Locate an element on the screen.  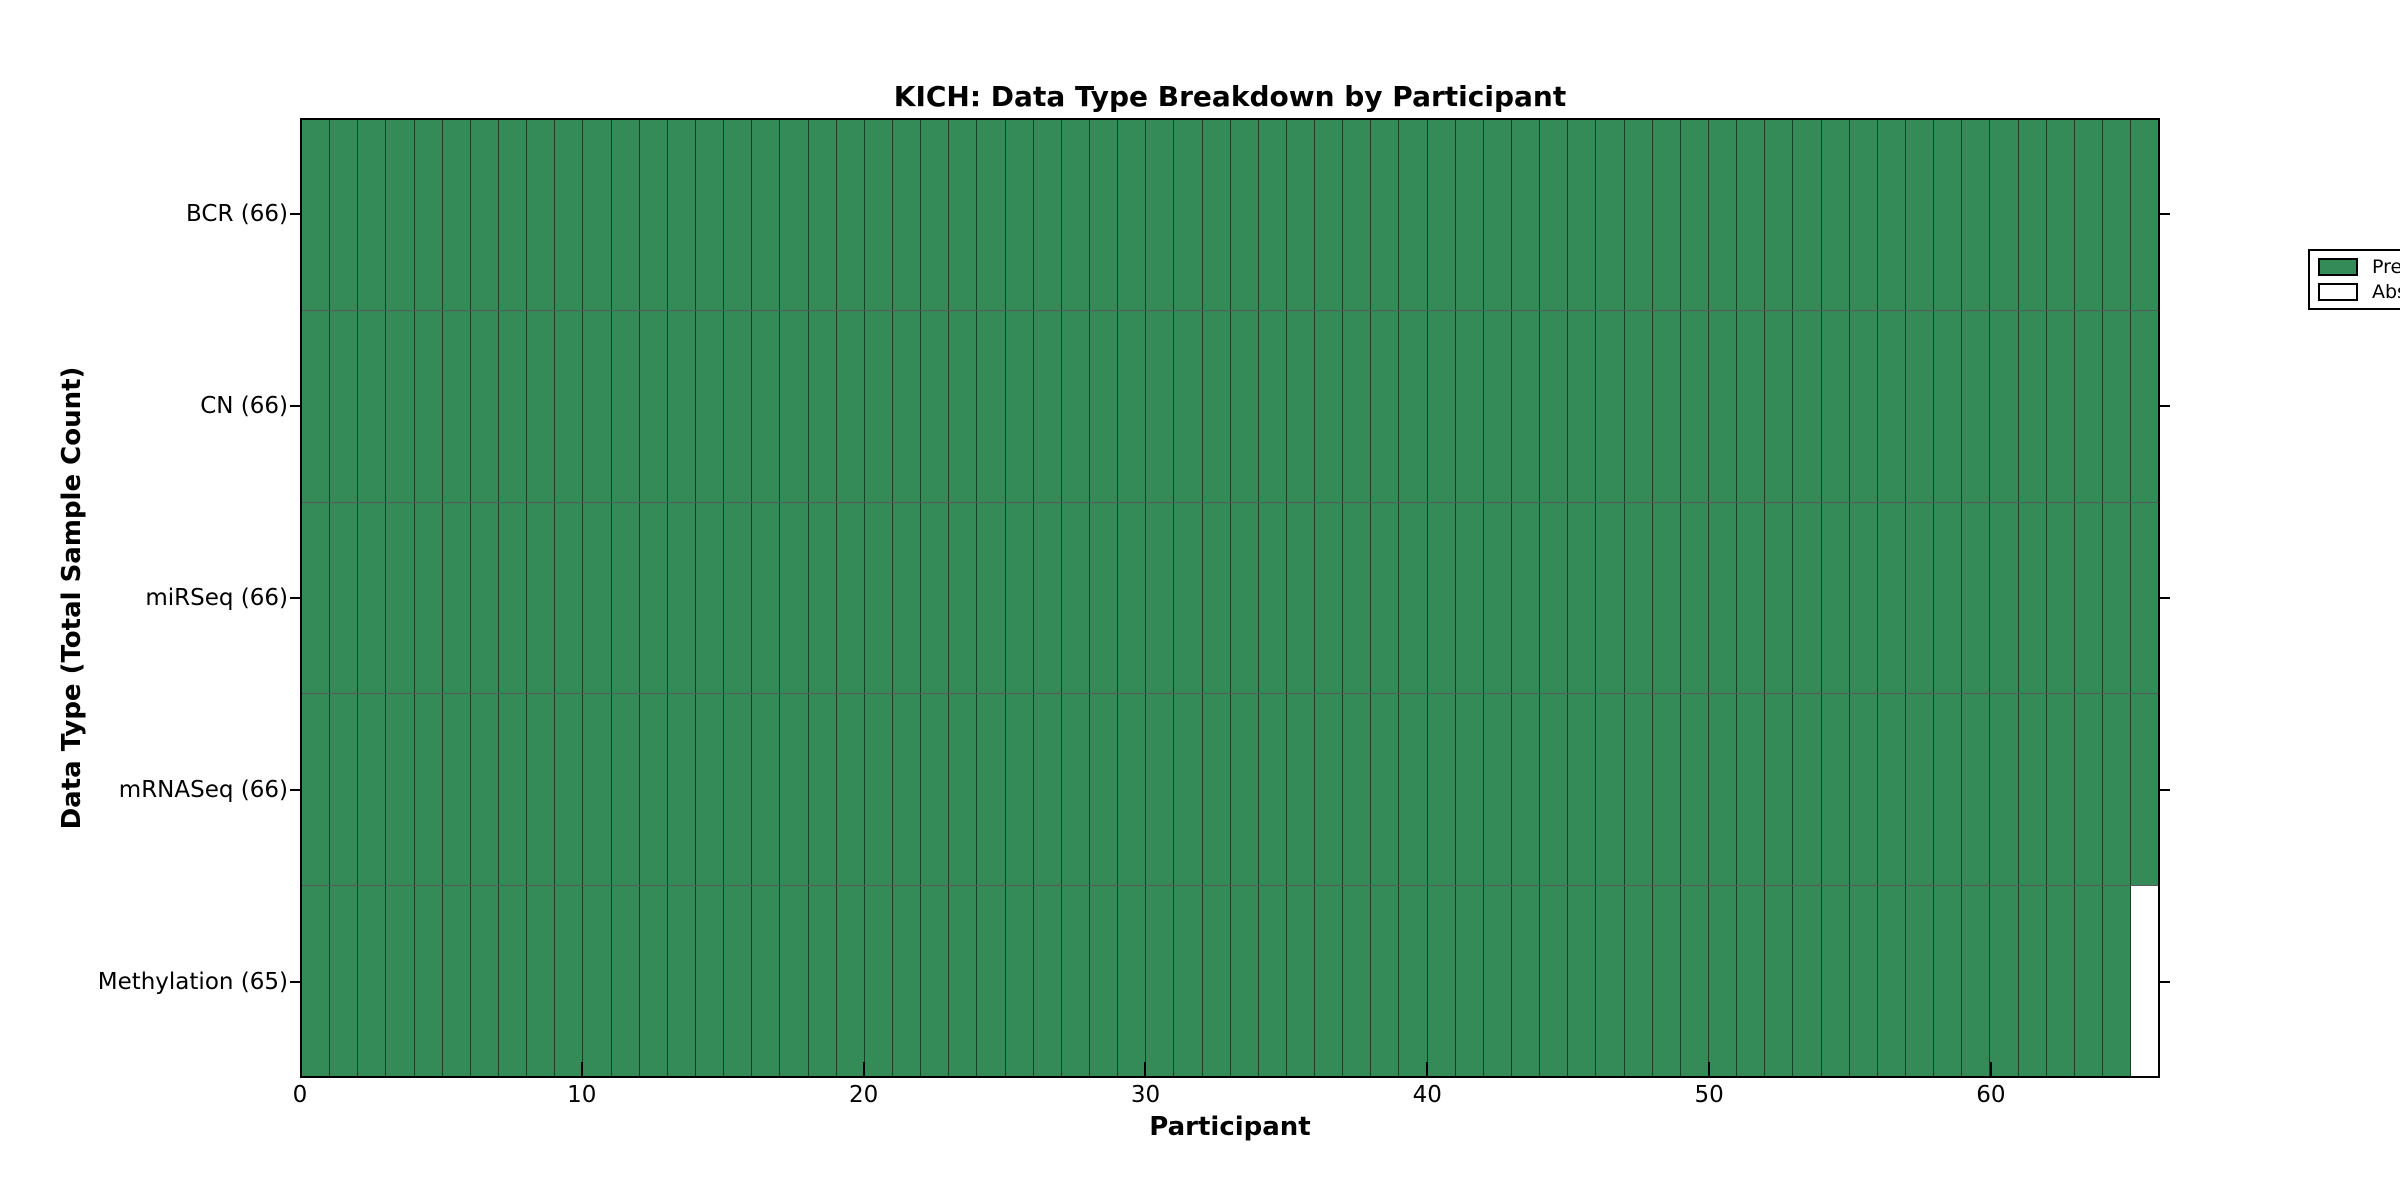
y-tick-label: CN (66) is located at coordinates (244, 406).